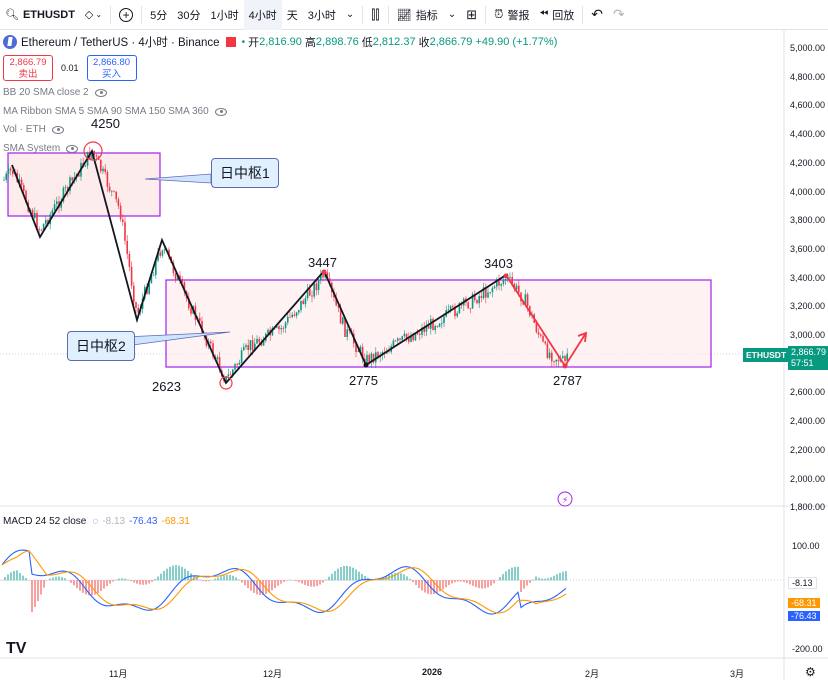 The width and height of the screenshot is (828, 680). What do you see at coordinates (28, 68) in the screenshot?
I see `sell-button: 2,866.79 卖出` at bounding box center [28, 68].